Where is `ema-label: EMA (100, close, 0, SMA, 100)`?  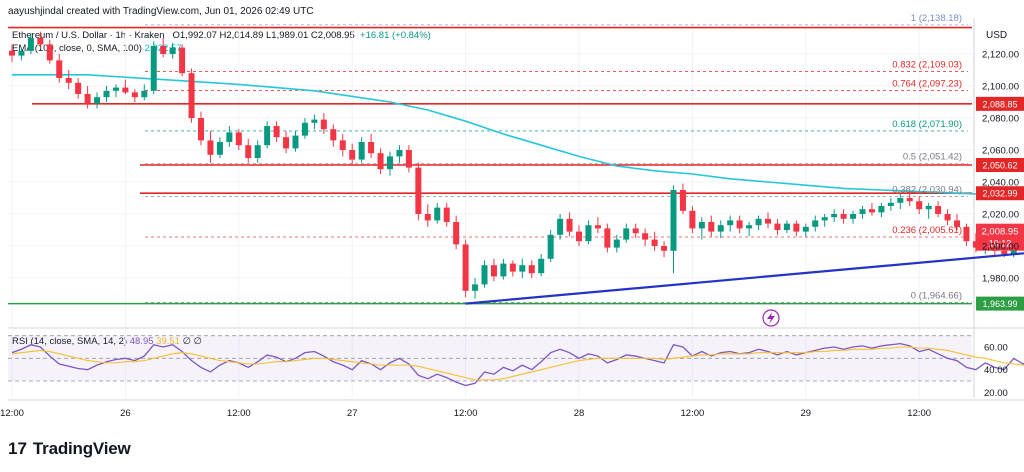
ema-label: EMA (100, close, 0, SMA, 100) is located at coordinates (77, 48).